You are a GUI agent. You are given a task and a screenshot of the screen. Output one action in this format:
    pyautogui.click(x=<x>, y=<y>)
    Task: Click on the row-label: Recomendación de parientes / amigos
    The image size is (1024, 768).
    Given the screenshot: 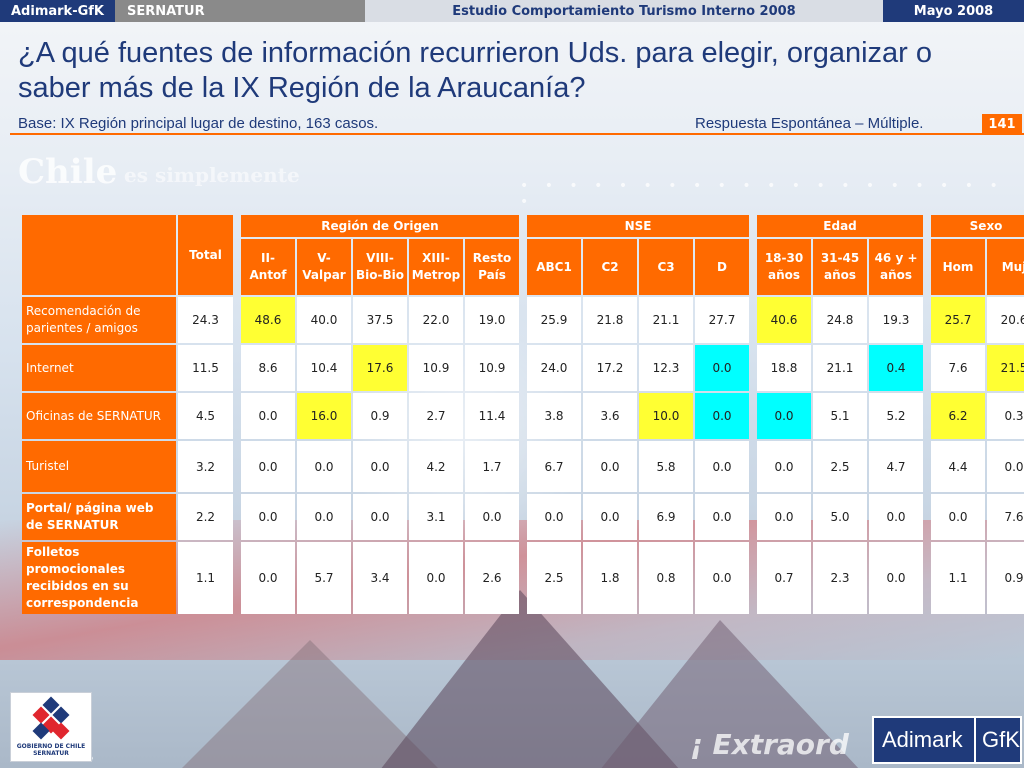 What is the action you would take?
    pyautogui.click(x=99, y=320)
    